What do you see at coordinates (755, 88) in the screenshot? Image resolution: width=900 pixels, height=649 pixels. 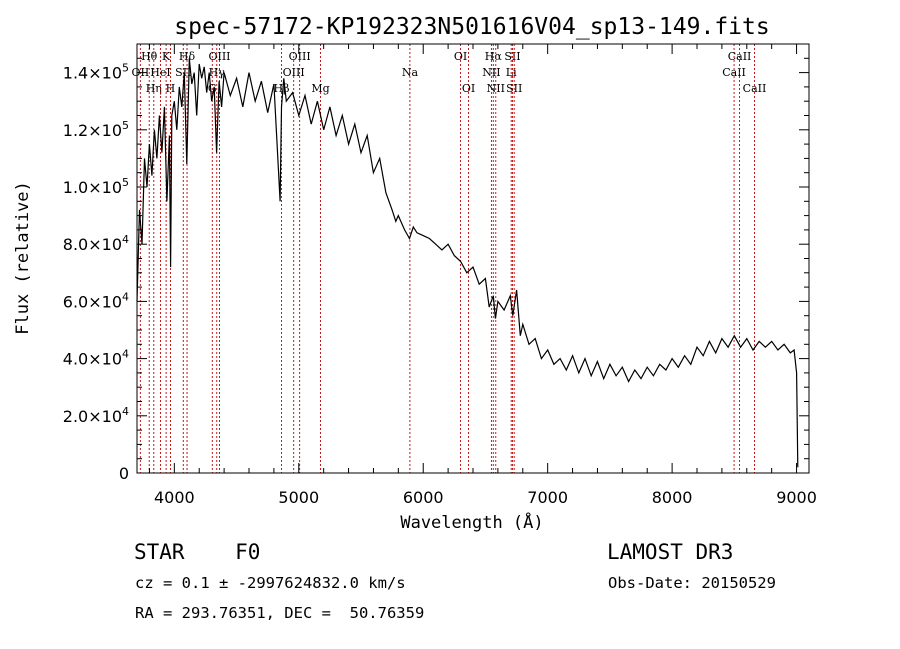 I see `line-mark-label-26: CaII` at bounding box center [755, 88].